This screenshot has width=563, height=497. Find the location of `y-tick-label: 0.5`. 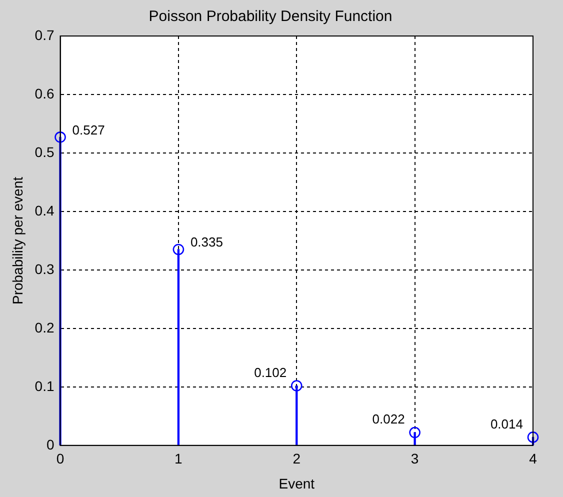

y-tick-label: 0.5 is located at coordinates (44, 152).